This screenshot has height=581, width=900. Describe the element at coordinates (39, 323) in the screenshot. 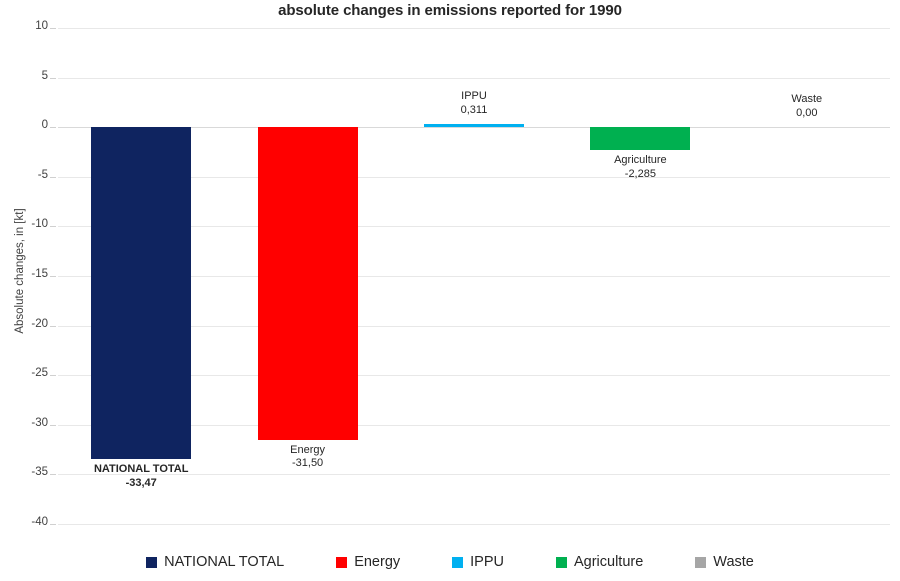

I see `y-axis-tick-label: -20` at that location.